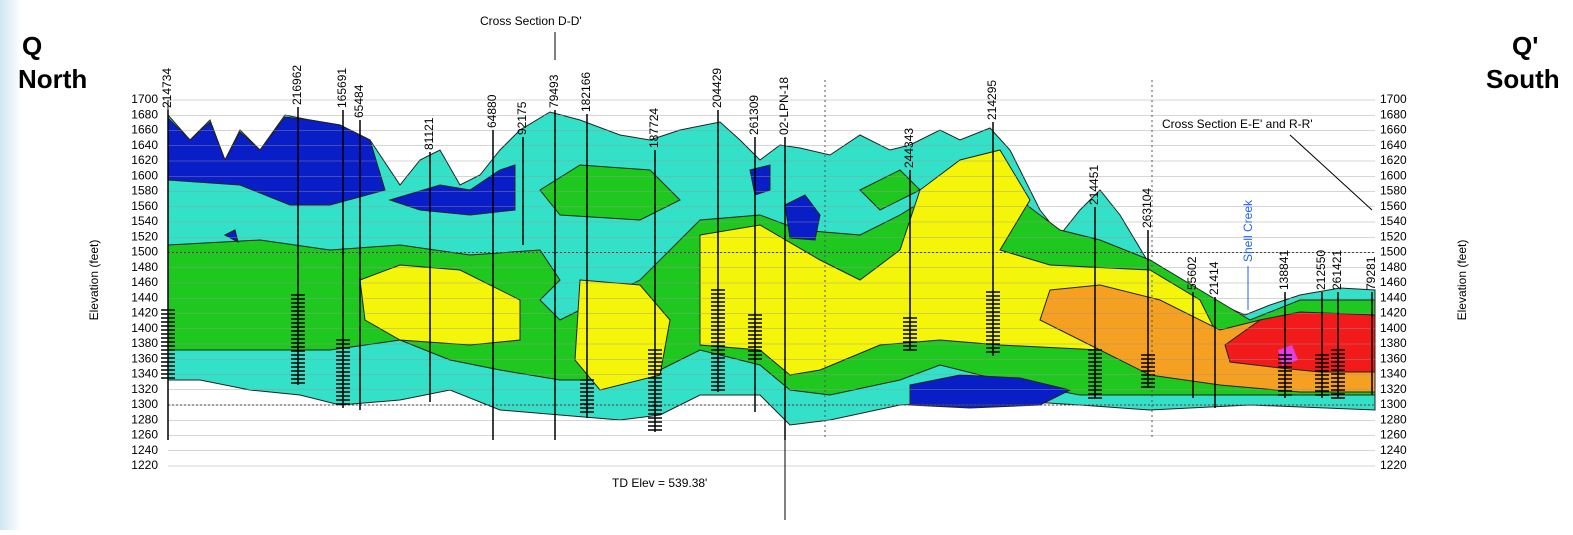  I want to click on well-label: 244343, so click(909, 148).